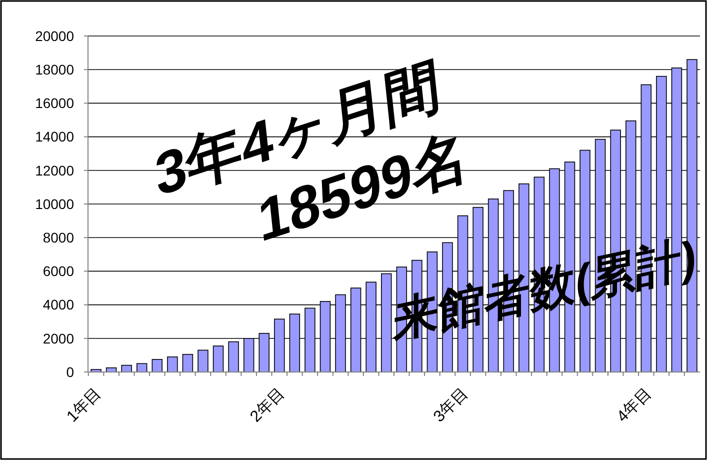 The image size is (708, 461). What do you see at coordinates (54, 70) in the screenshot?
I see `y-tick-label: 18000` at bounding box center [54, 70].